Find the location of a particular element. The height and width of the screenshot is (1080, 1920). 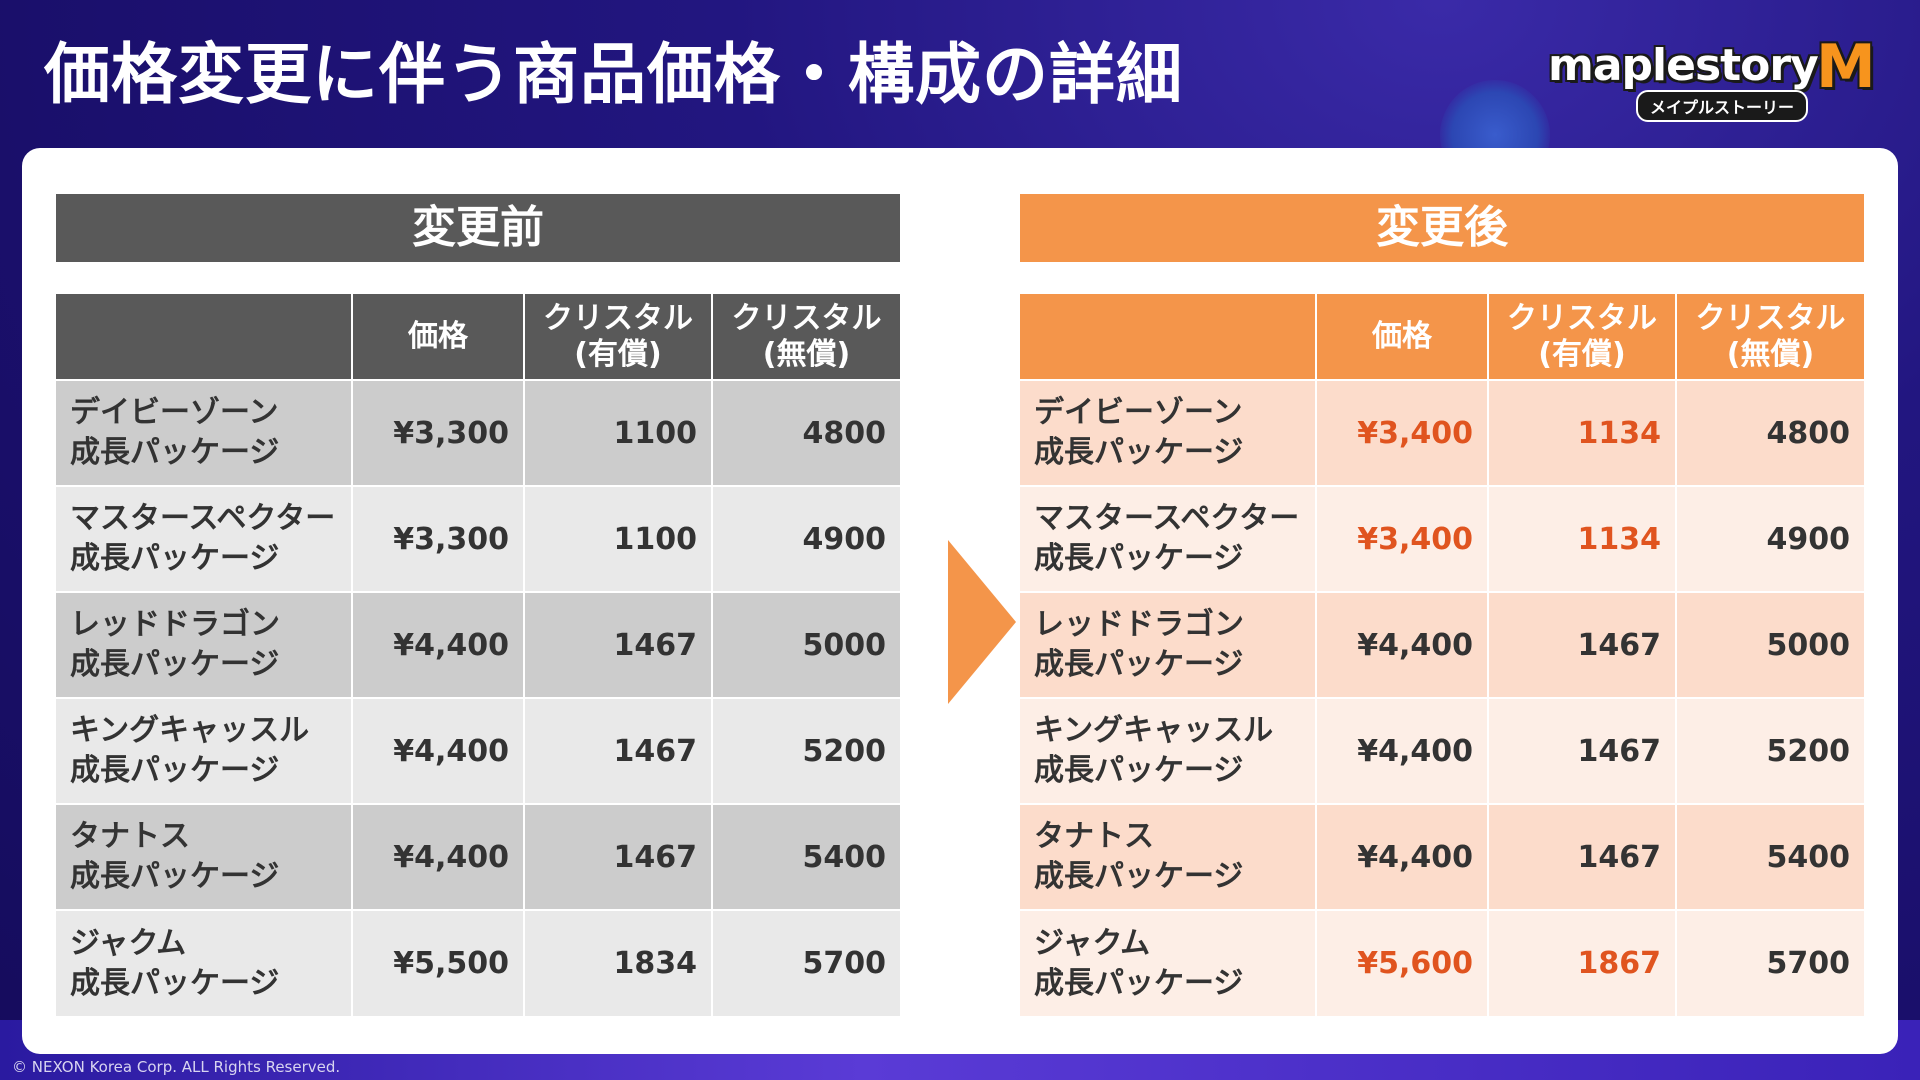

table-row: デイビーゾーン 成長パッケージ ¥3,300 1100 4800 is located at coordinates (478, 432).